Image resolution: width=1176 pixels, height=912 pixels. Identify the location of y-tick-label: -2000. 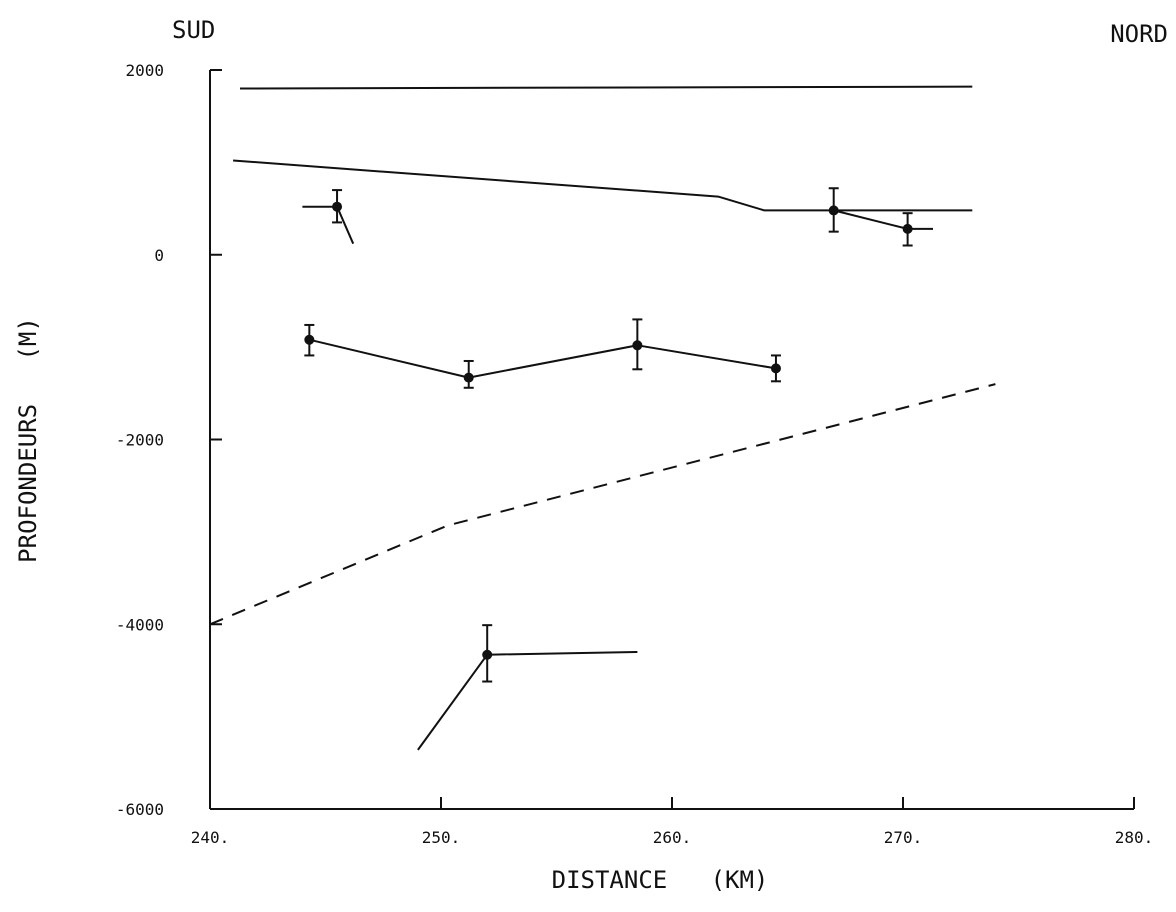
(140, 440).